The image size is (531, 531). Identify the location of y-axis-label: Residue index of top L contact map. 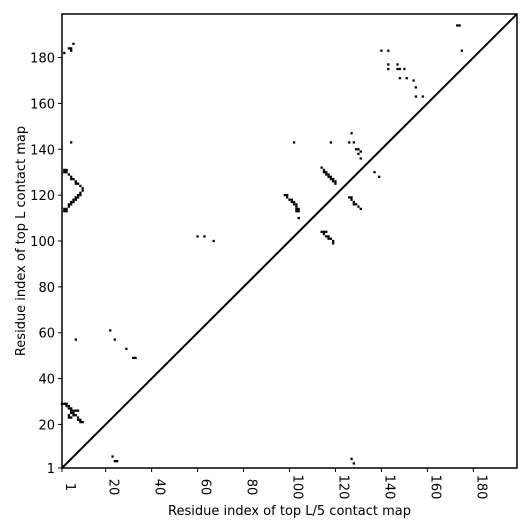
(21, 241).